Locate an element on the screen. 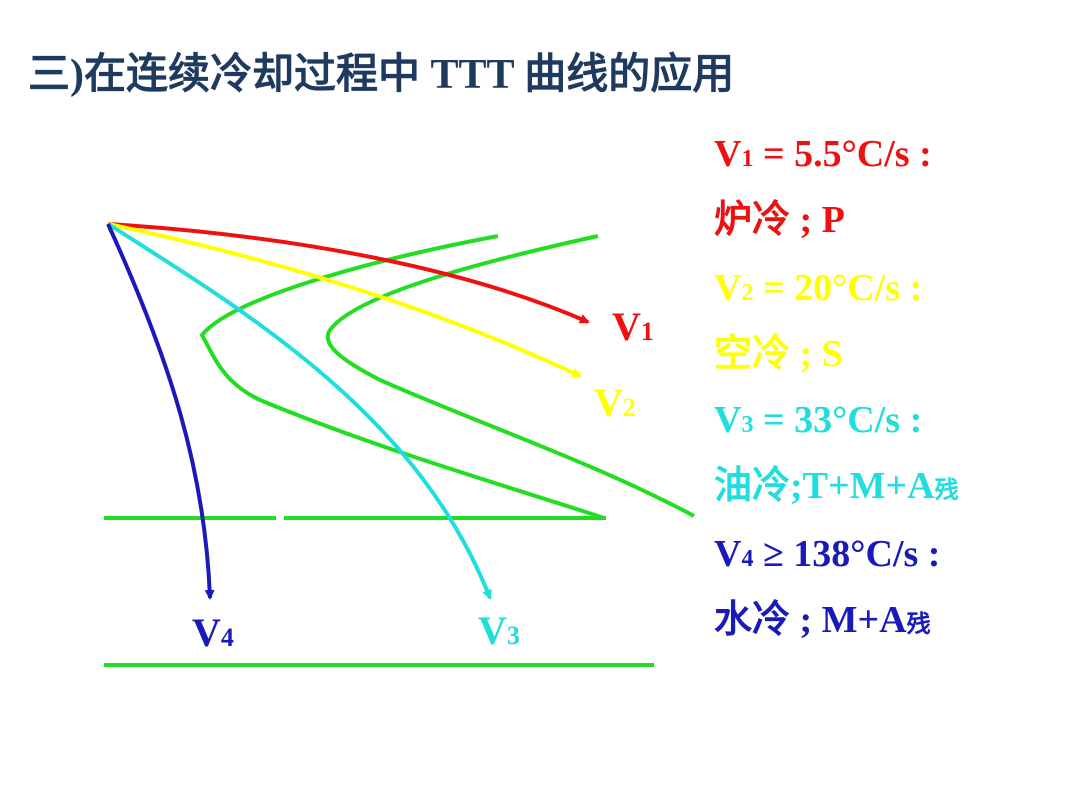 The width and height of the screenshot is (1080, 810). cooling-curve-v1 is located at coordinates (348, 273).